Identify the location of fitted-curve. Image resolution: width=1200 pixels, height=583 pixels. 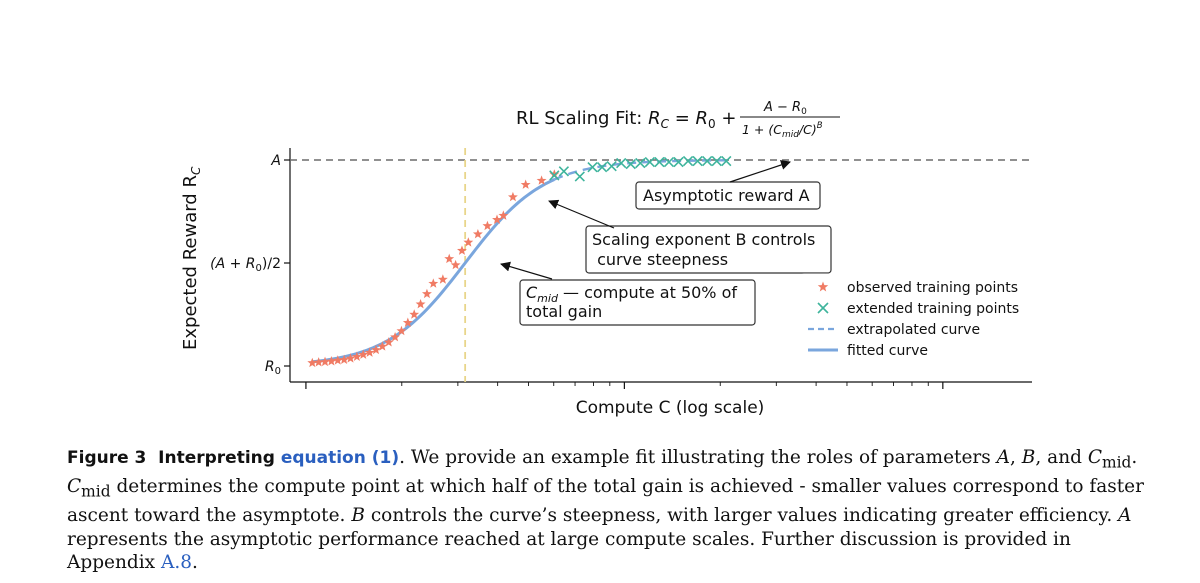
(433, 271).